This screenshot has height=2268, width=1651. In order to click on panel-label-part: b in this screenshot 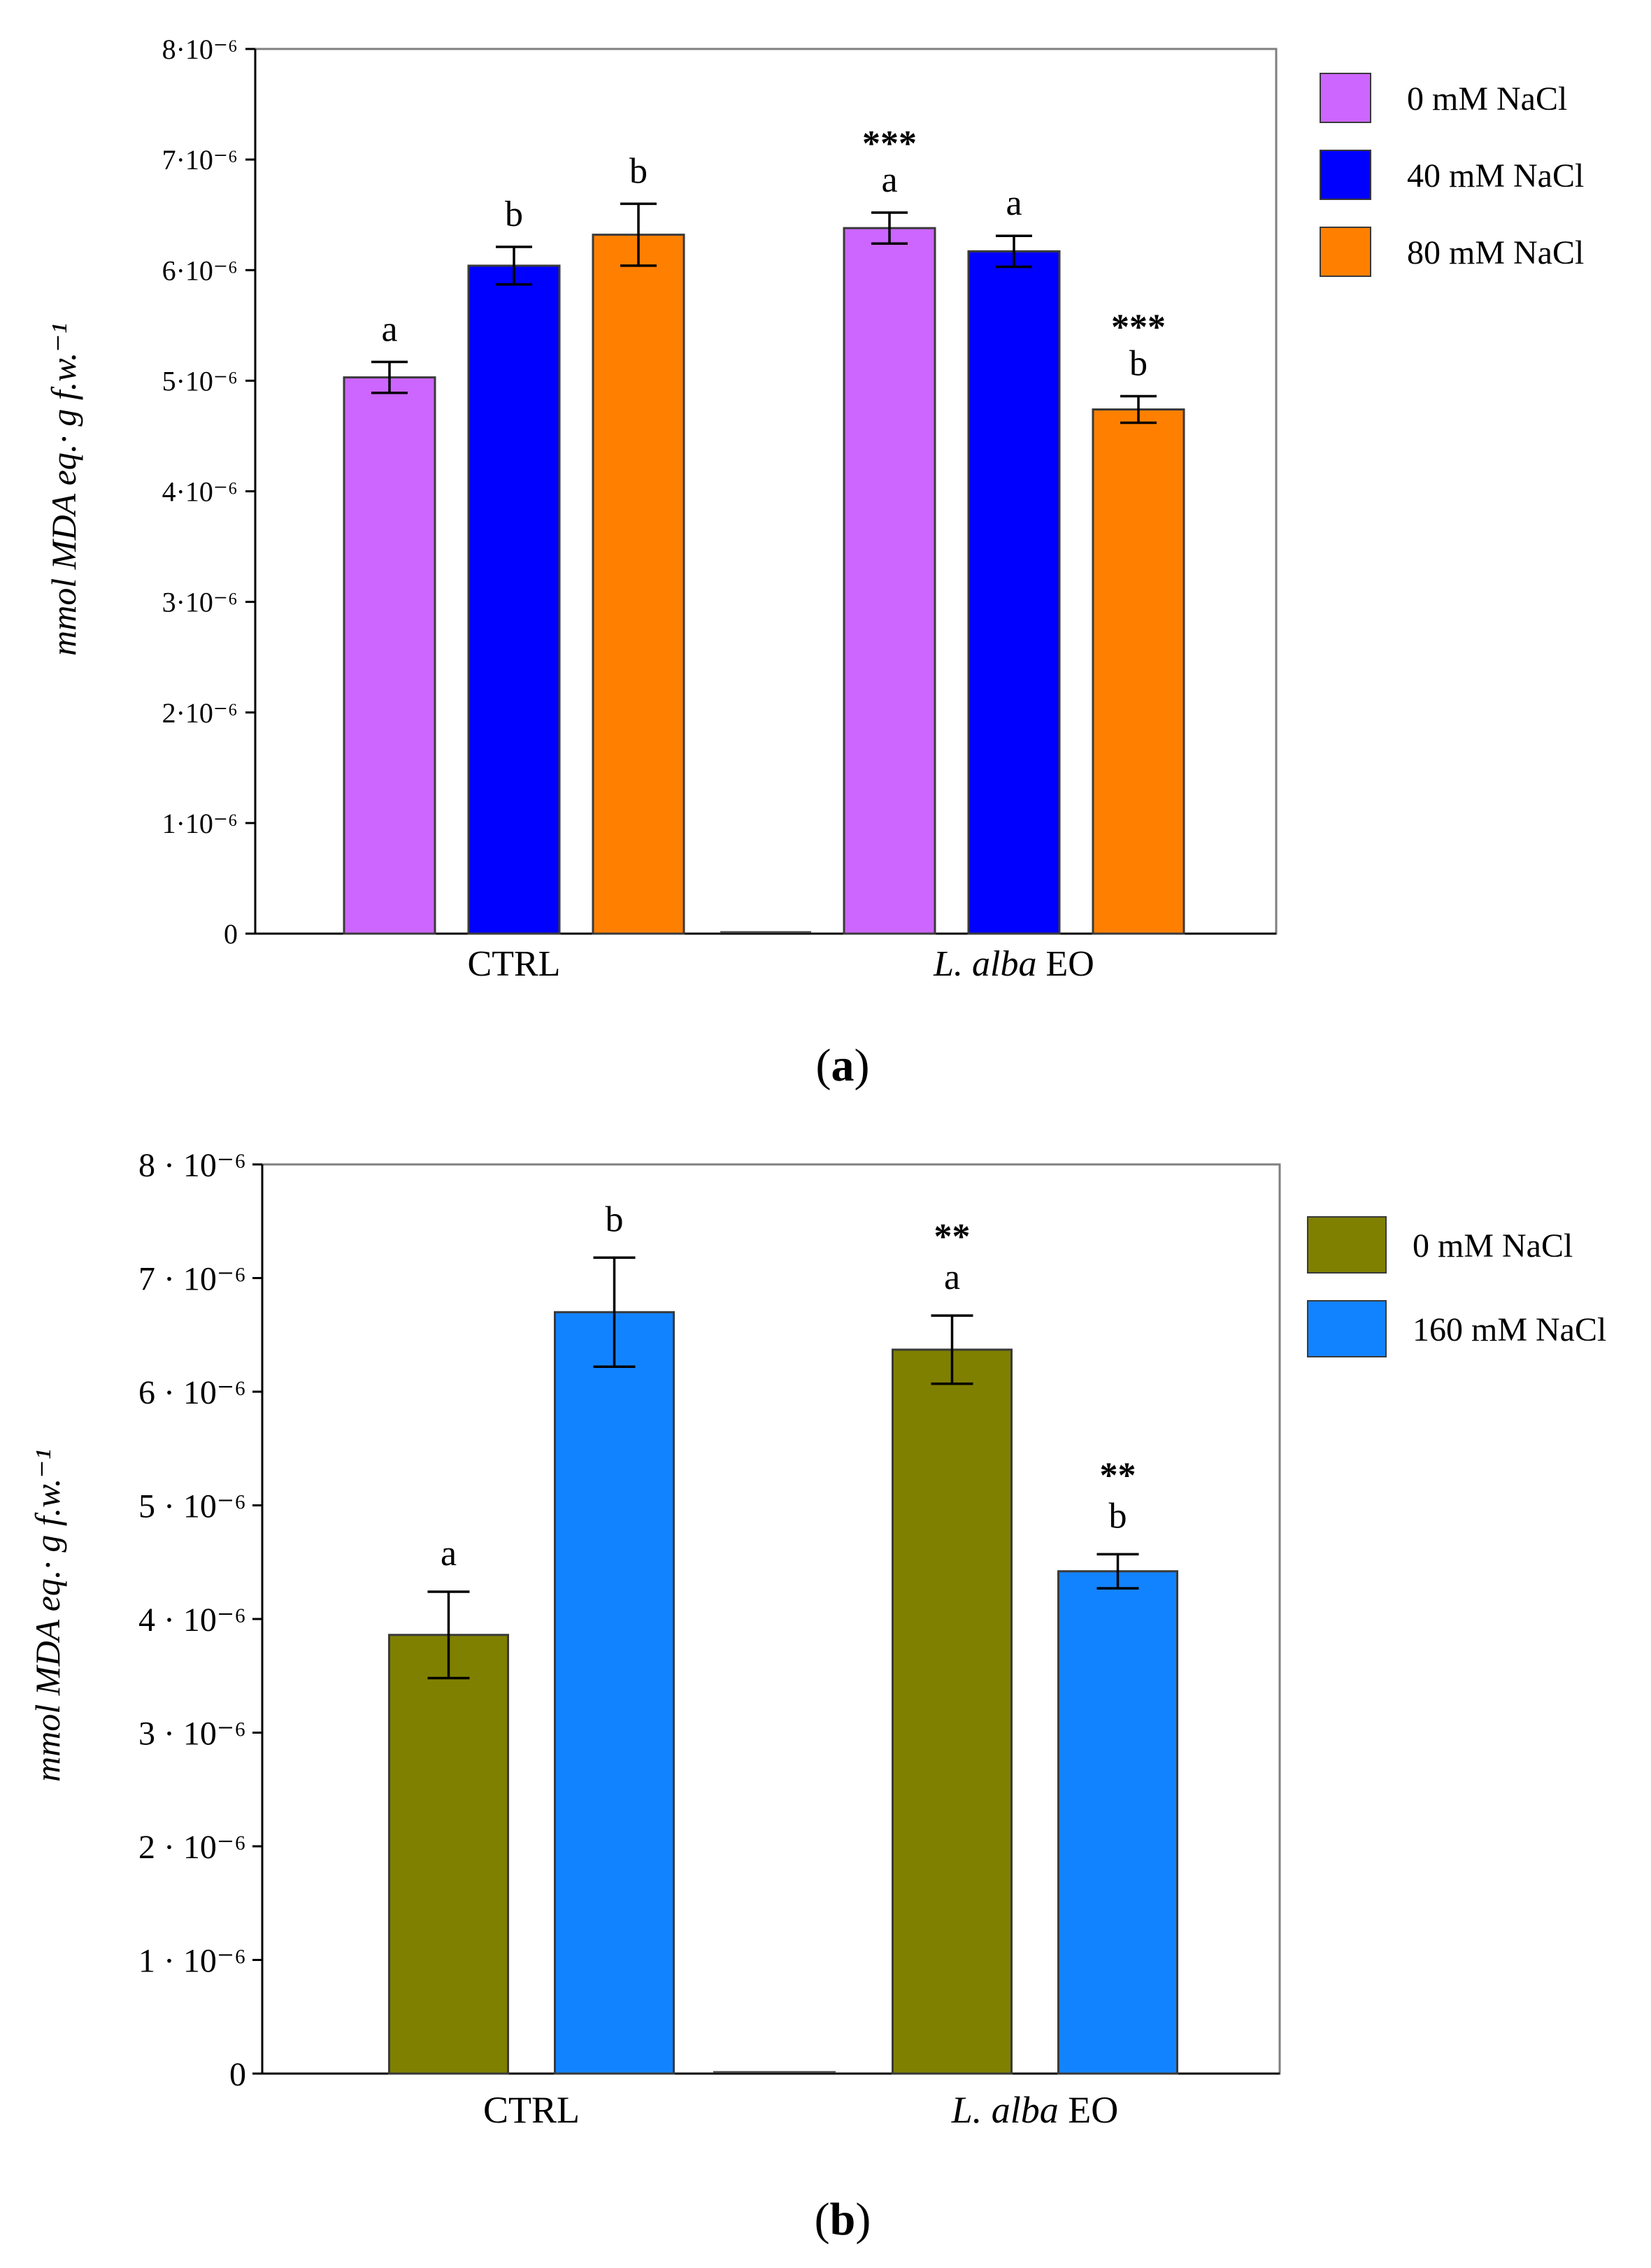, I will do `click(843, 2219)`.